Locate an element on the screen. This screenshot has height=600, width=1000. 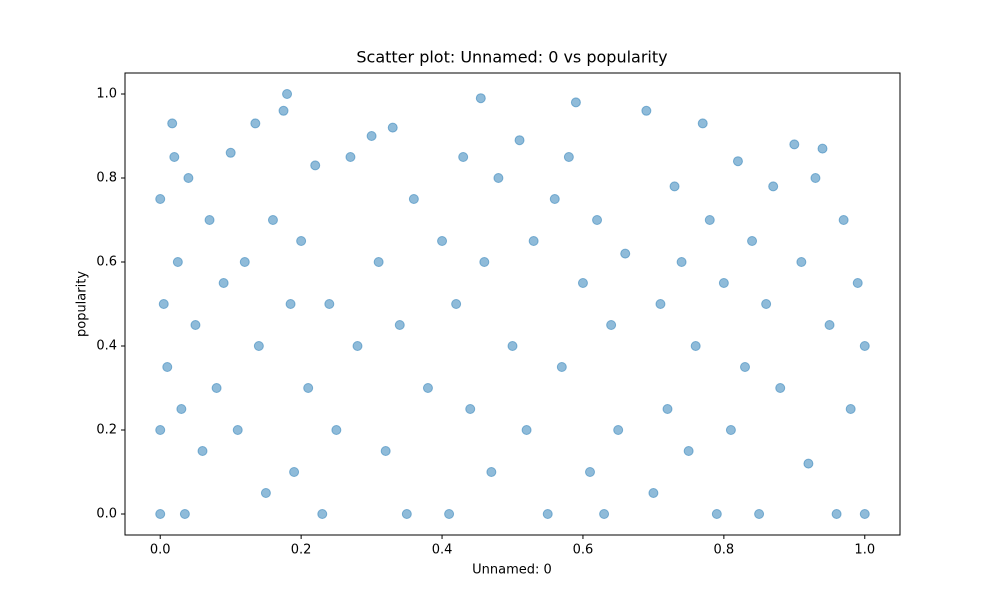
y-axis-label: popularity is located at coordinates (82, 304).